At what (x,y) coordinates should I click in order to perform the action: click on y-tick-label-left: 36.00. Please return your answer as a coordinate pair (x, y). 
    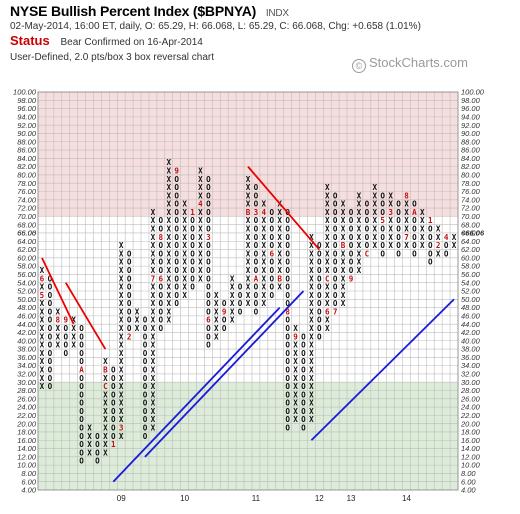
    Looking at the image, I should click on (27, 357).